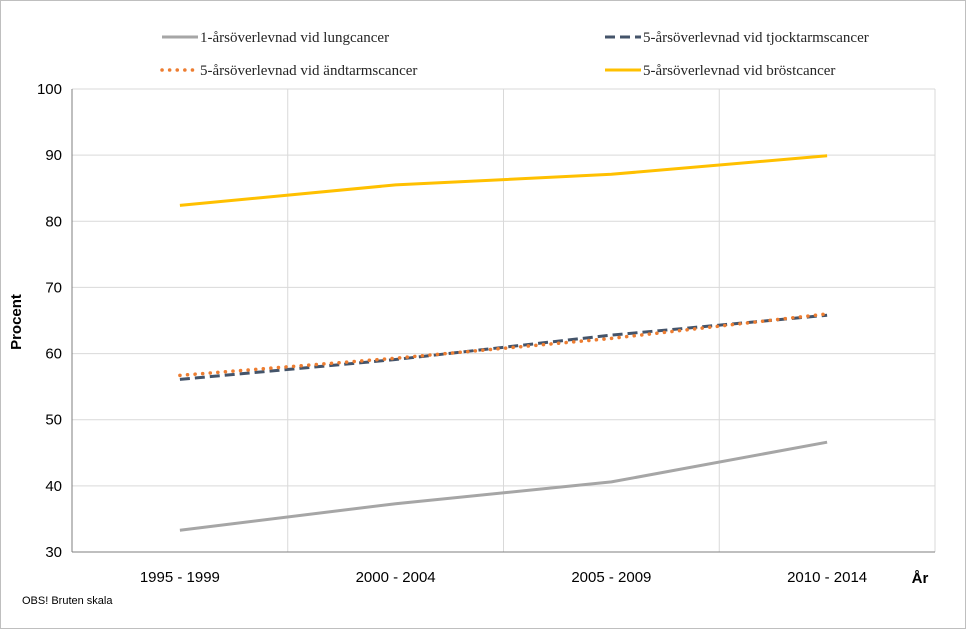  I want to click on y-tick-label-70: 70, so click(53, 287).